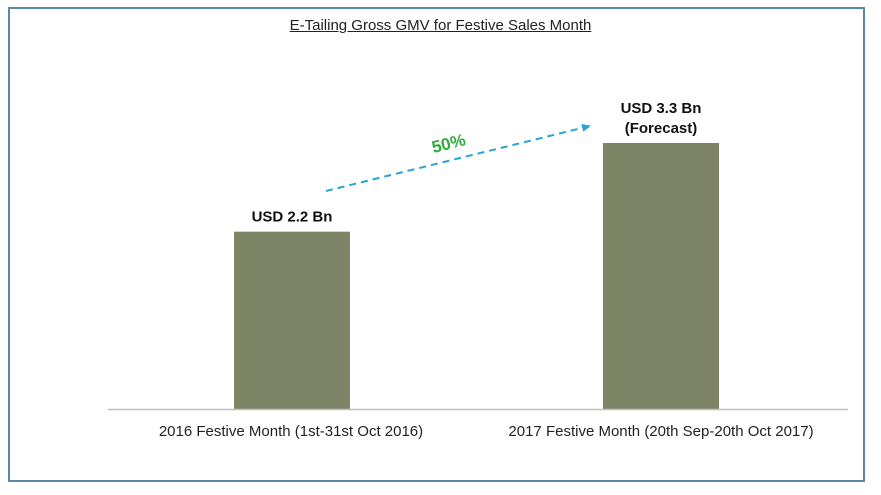  What do you see at coordinates (458, 158) in the screenshot?
I see `growth-arrow` at bounding box center [458, 158].